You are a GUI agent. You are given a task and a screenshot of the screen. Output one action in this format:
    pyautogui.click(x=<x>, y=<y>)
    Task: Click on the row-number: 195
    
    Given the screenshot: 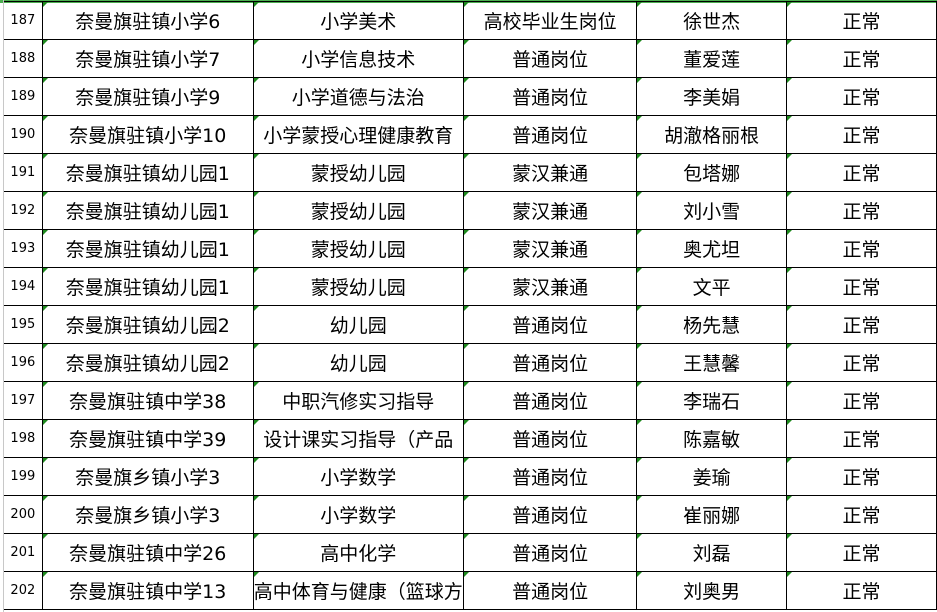 What is the action you would take?
    pyautogui.click(x=23, y=324)
    